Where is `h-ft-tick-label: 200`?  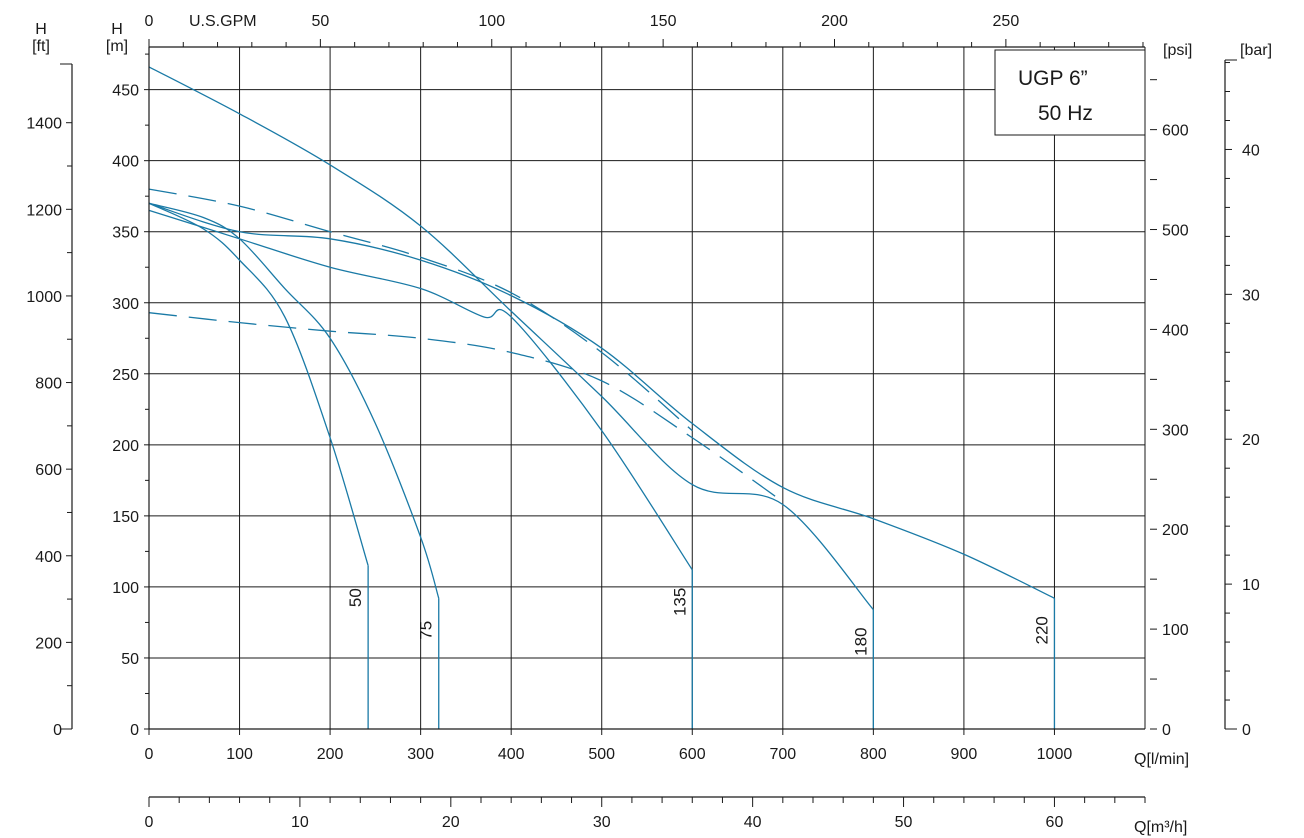
h-ft-tick-label: 200 is located at coordinates (48, 643).